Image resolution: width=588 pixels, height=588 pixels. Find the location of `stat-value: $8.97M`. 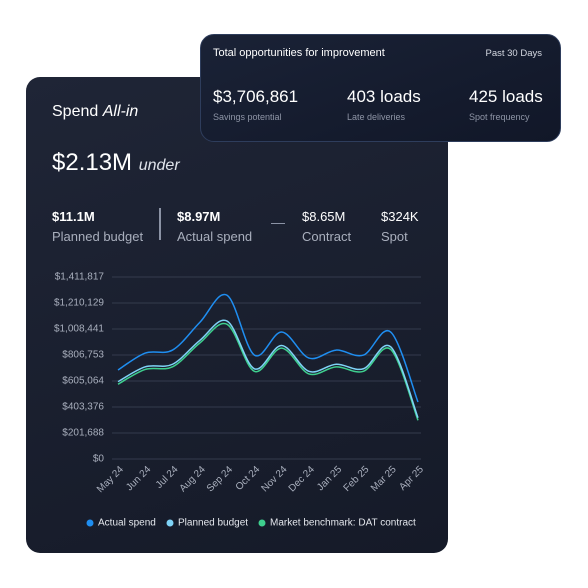

stat-value: $8.97M is located at coordinates (199, 216).